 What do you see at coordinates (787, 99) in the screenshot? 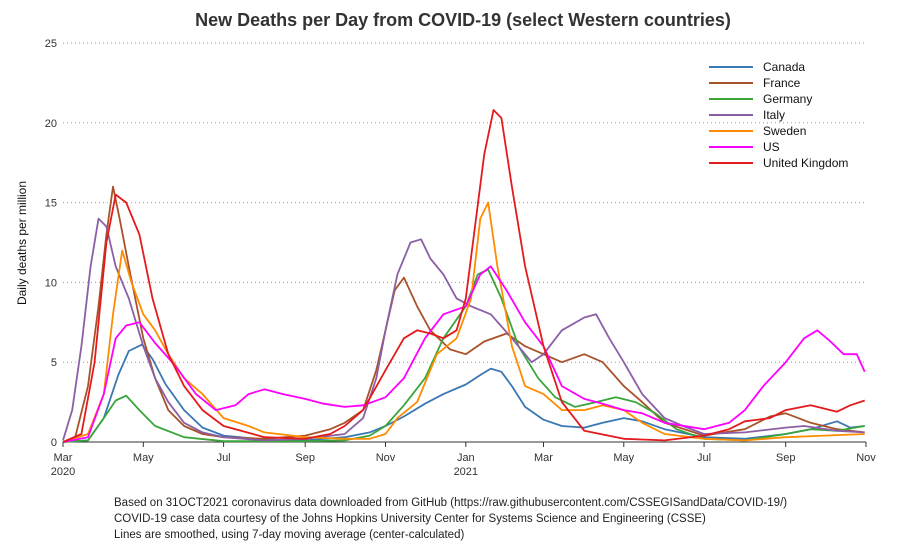
I see `legend-label-germany: Germany` at bounding box center [787, 99].